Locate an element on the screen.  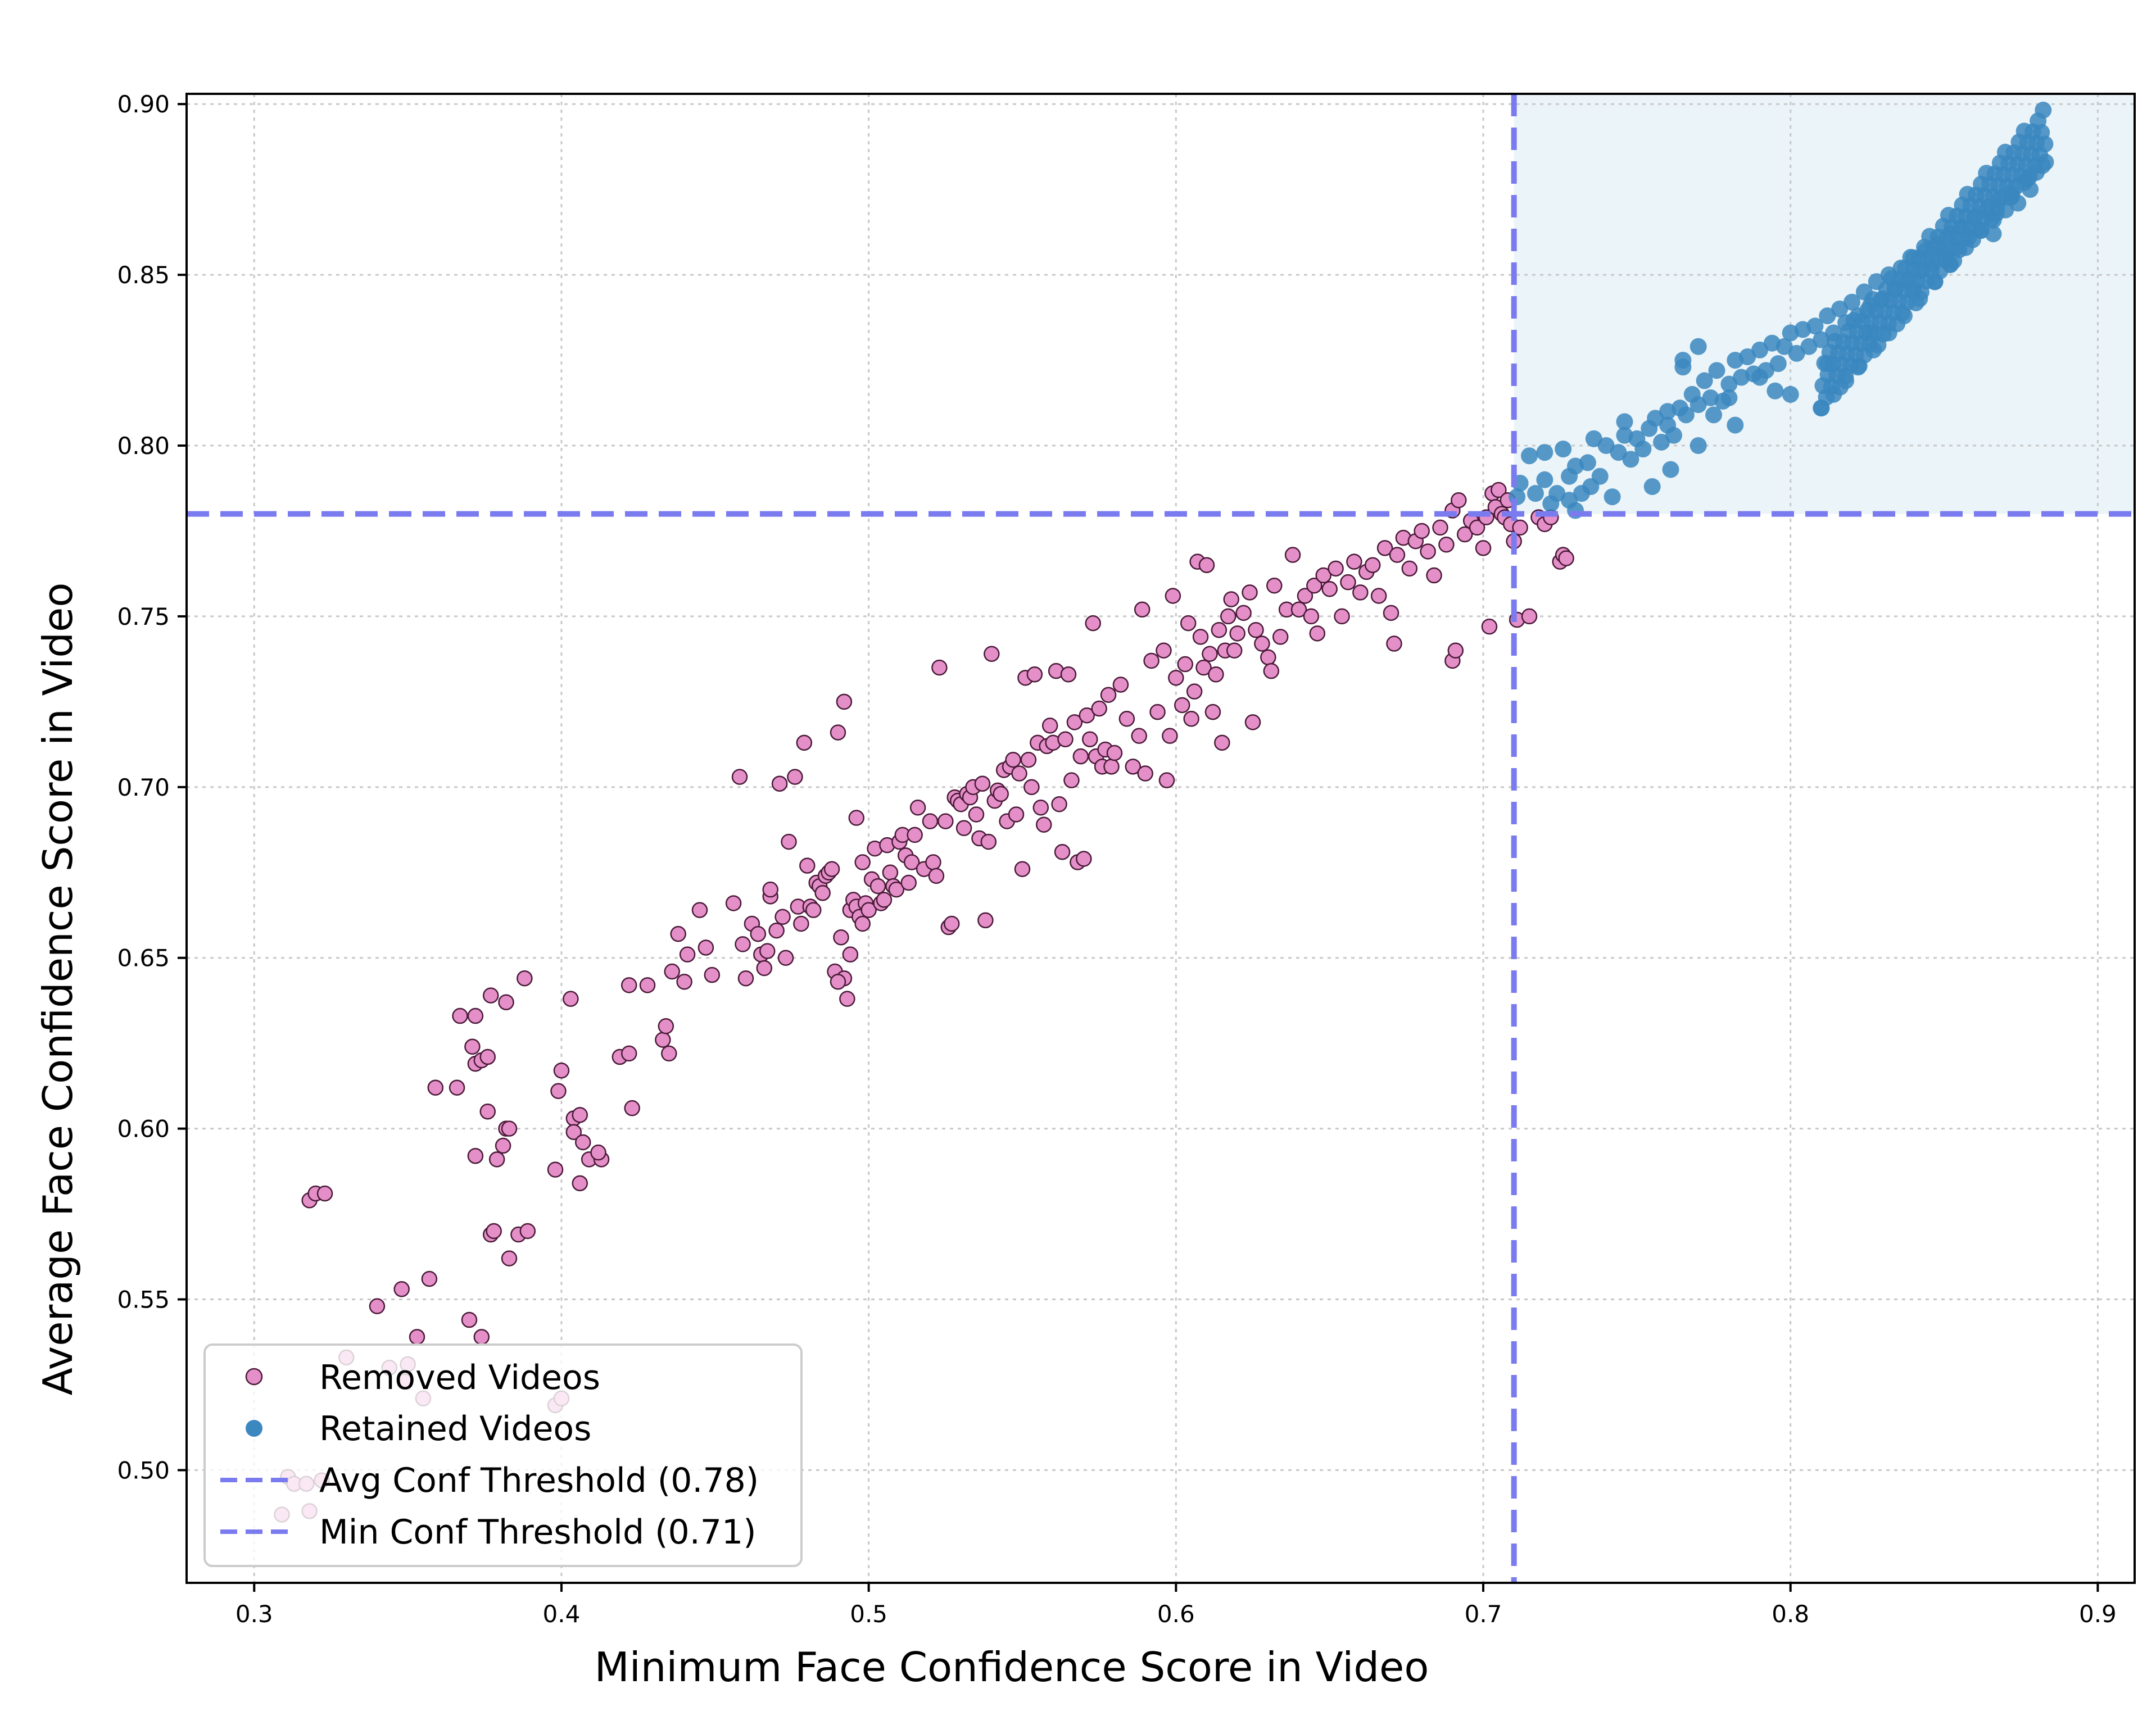
legend-box is located at coordinates (503, 1455).